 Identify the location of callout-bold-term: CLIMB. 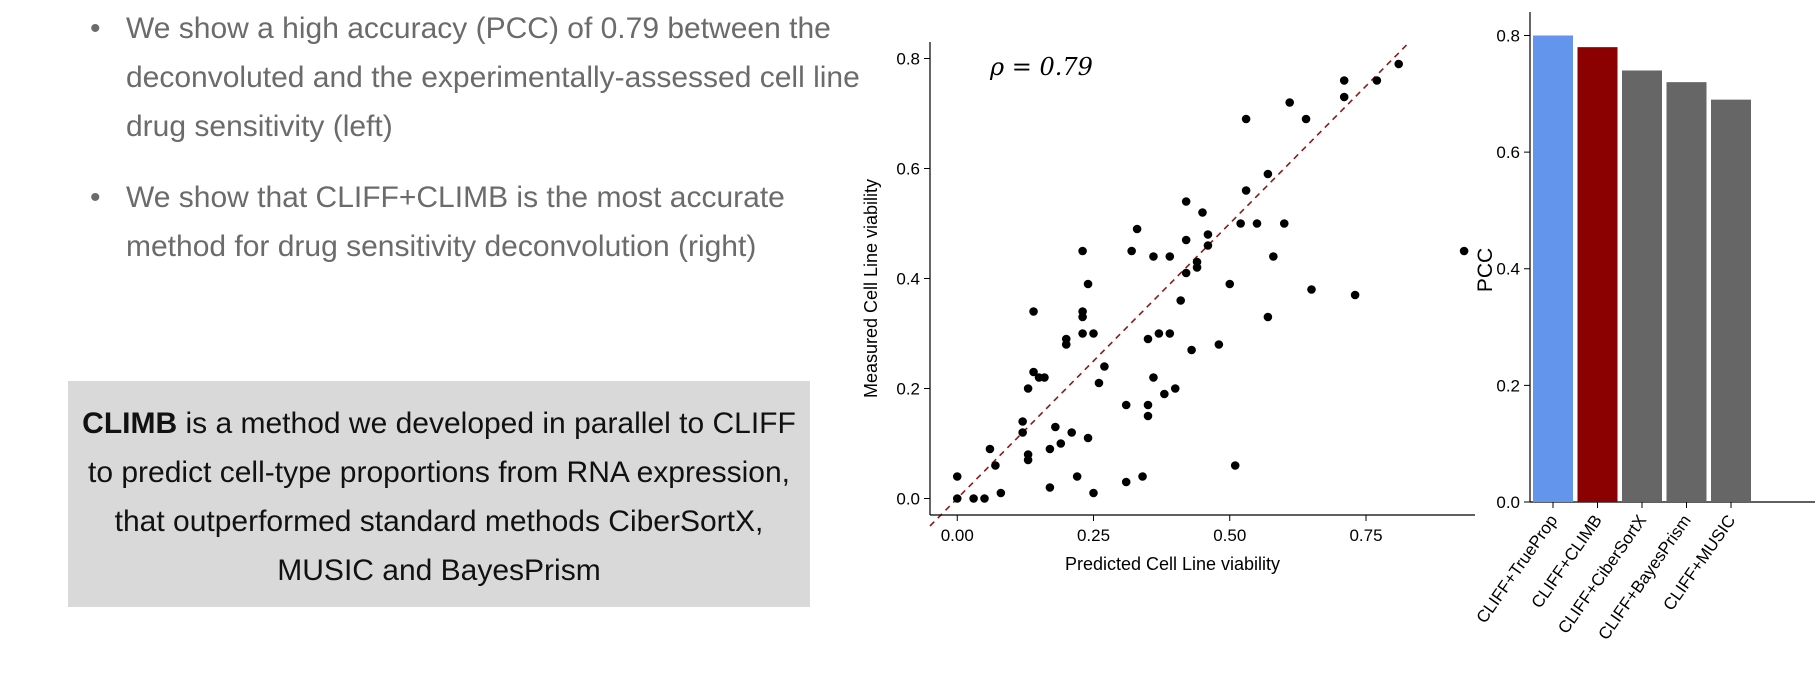
(130, 423).